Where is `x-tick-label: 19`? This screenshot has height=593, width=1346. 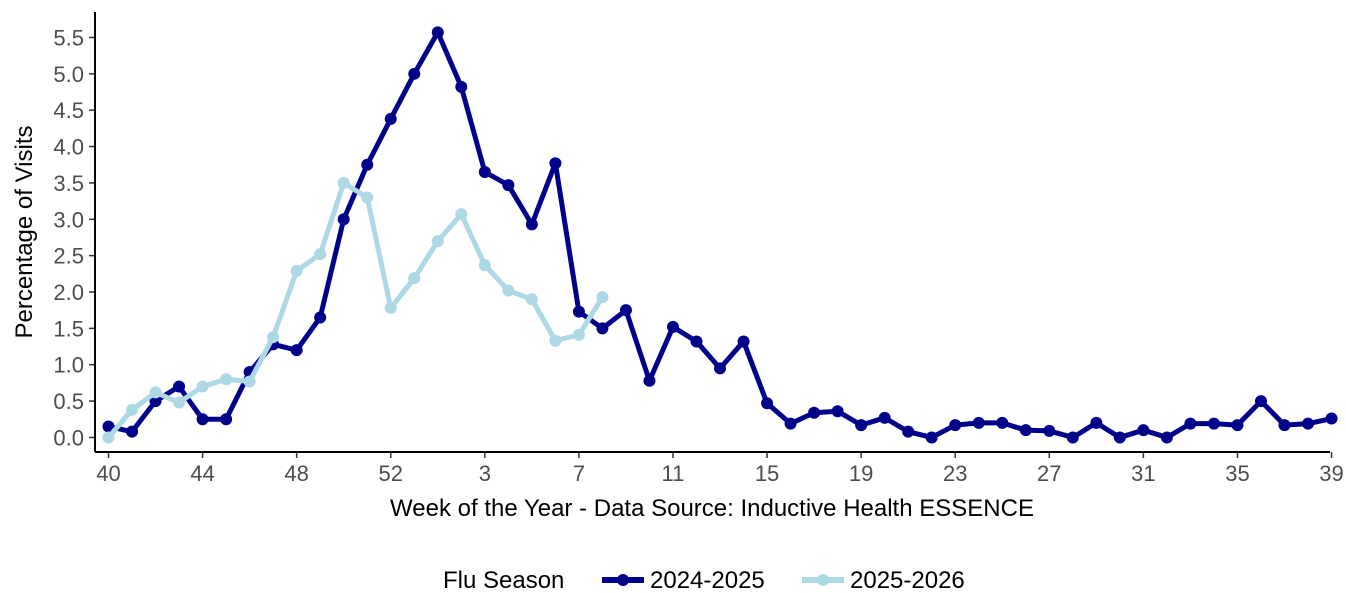 x-tick-label: 19 is located at coordinates (861, 473).